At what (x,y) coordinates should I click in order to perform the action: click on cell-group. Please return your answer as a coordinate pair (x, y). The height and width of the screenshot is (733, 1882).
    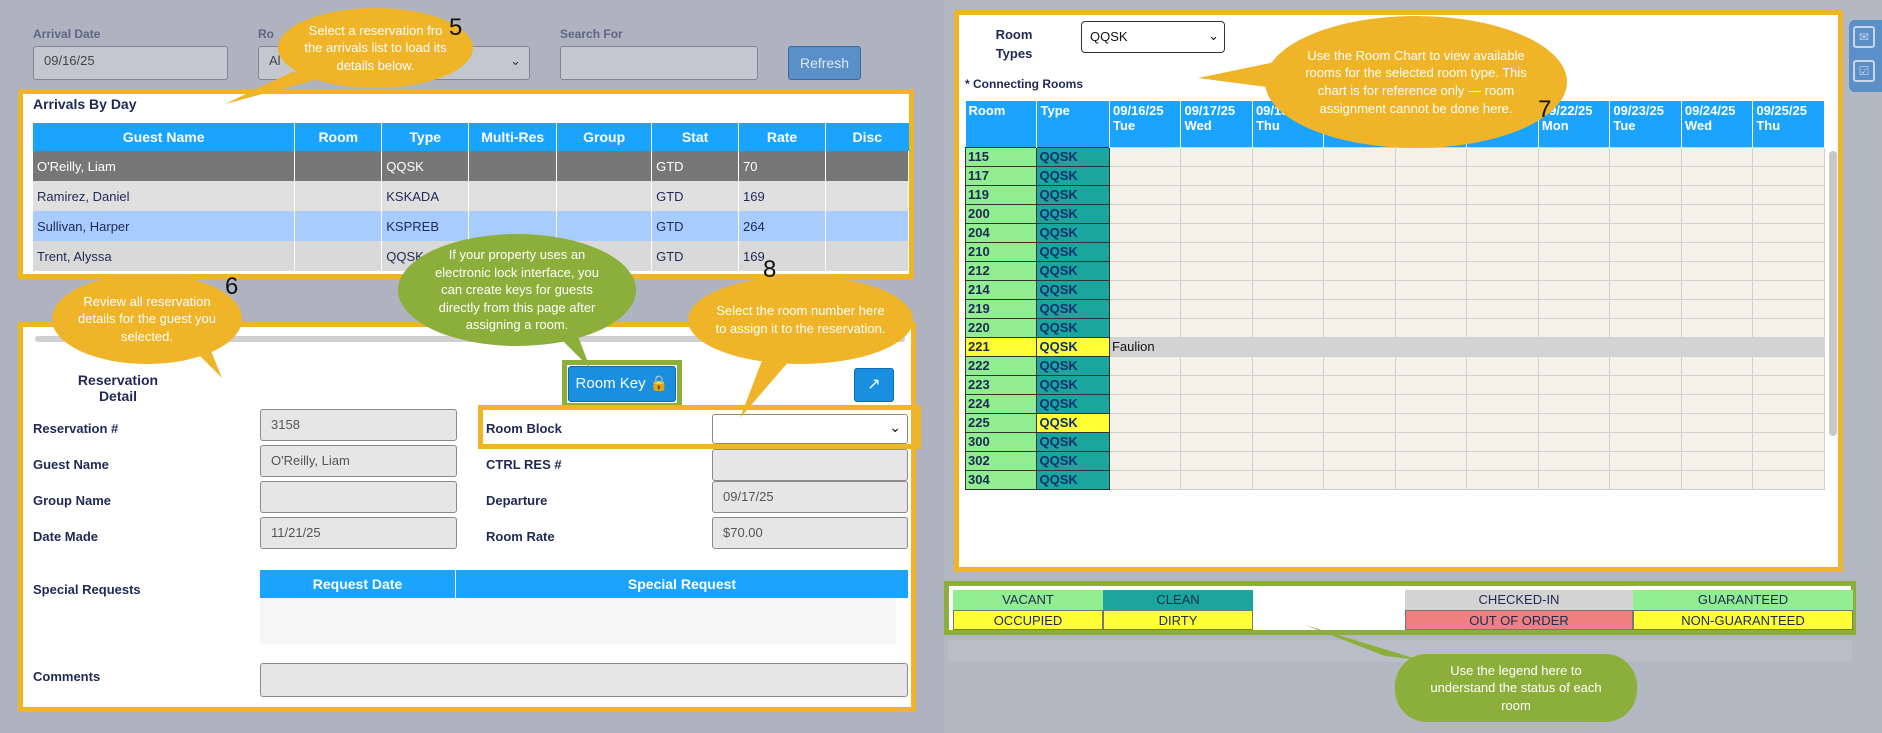
    Looking at the image, I should click on (604, 196).